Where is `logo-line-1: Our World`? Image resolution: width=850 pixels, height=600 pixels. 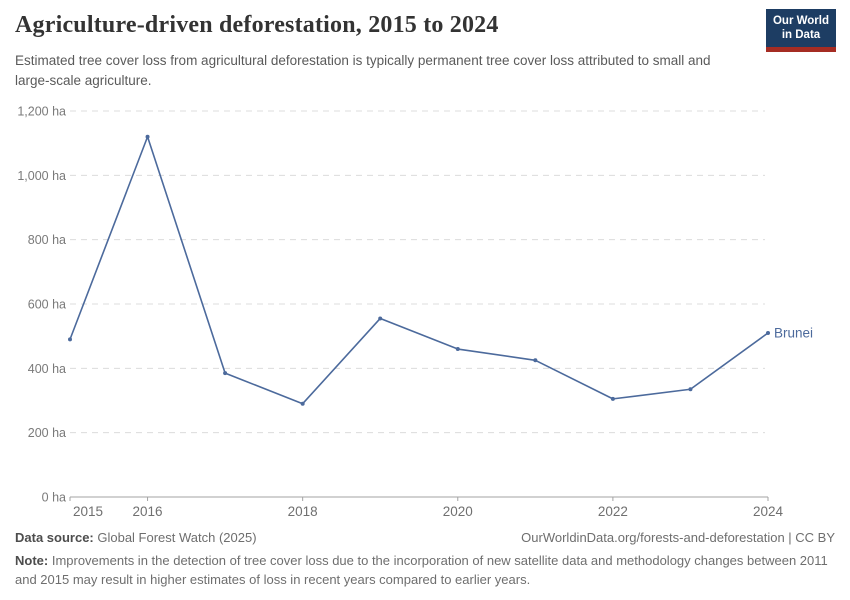
logo-line-1: Our World is located at coordinates (800, 21).